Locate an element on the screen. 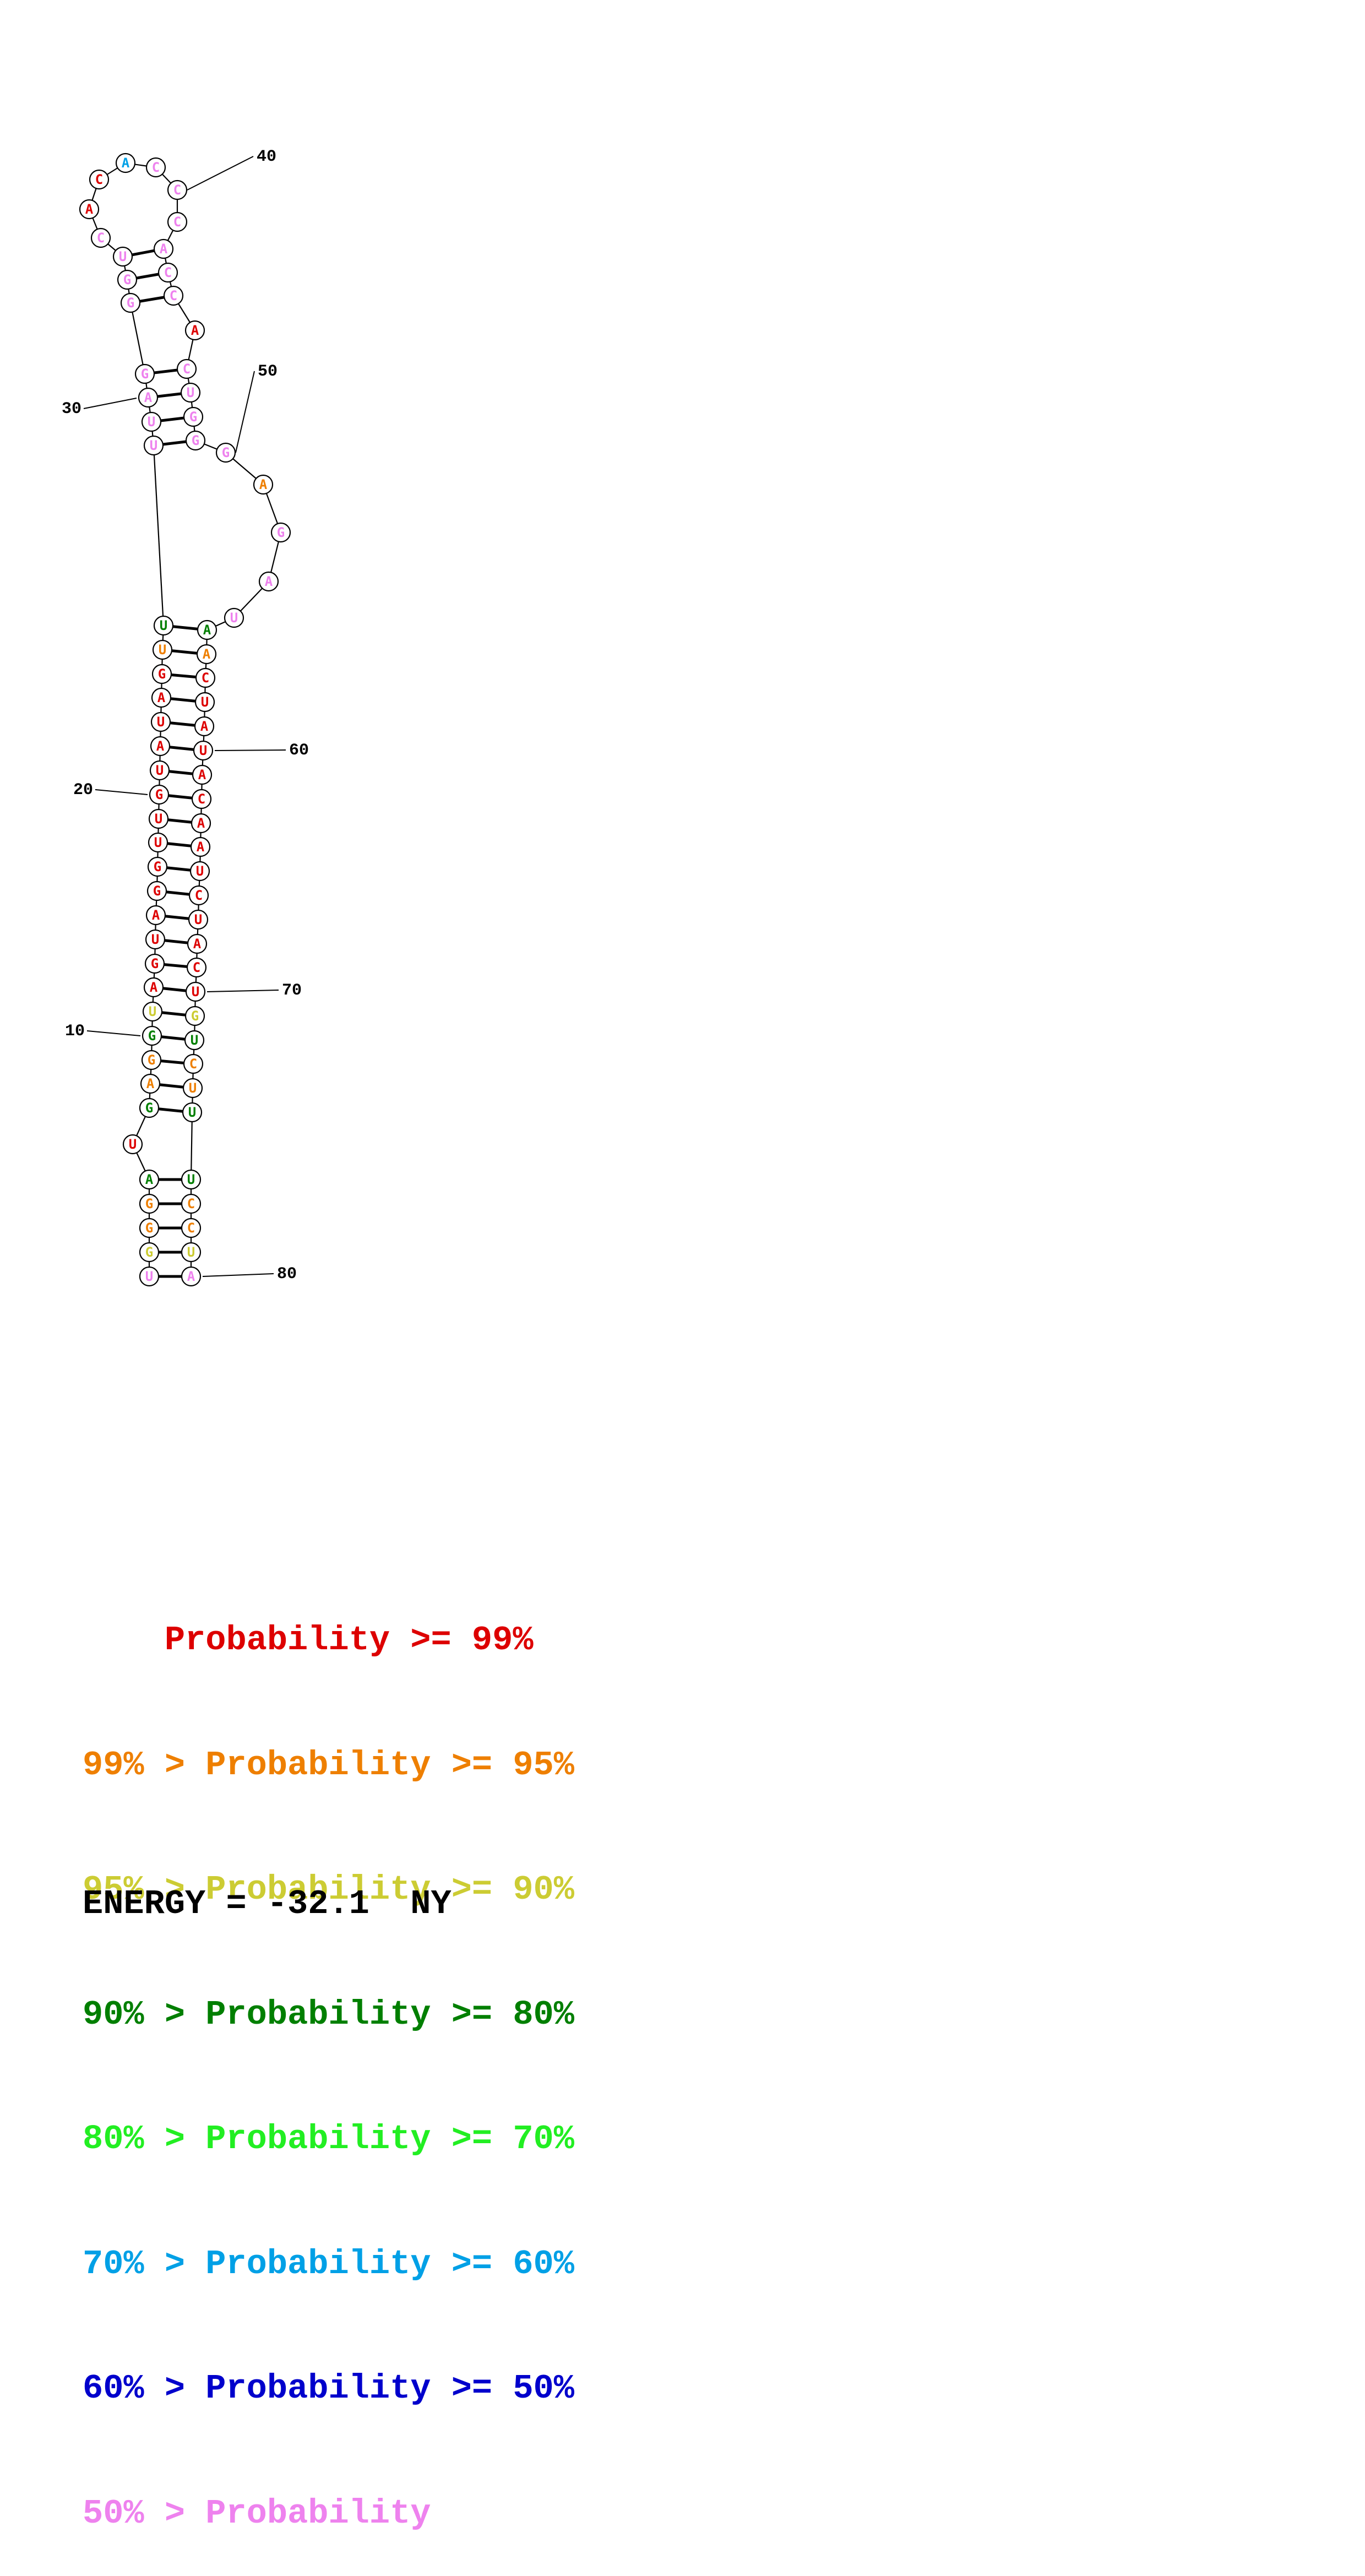  nucleotide-57: C is located at coordinates (205, 677).